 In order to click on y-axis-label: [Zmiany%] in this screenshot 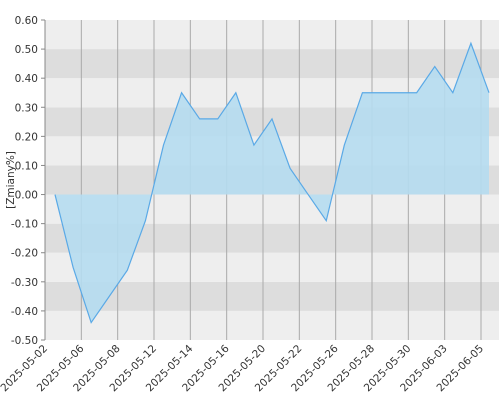, I will do `click(11, 180)`.